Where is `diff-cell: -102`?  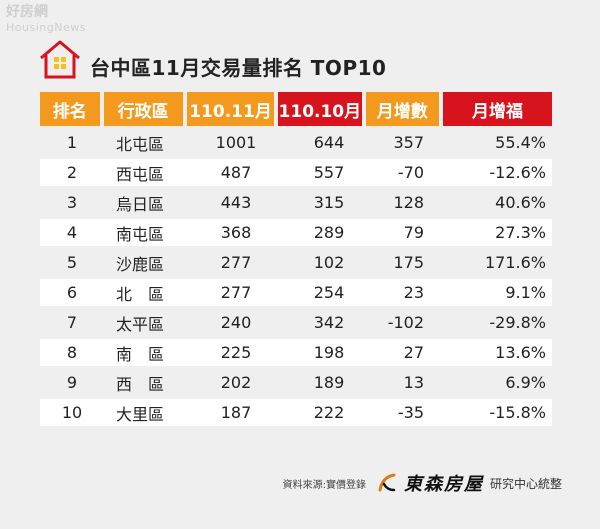
diff-cell: -102 is located at coordinates (405, 322).